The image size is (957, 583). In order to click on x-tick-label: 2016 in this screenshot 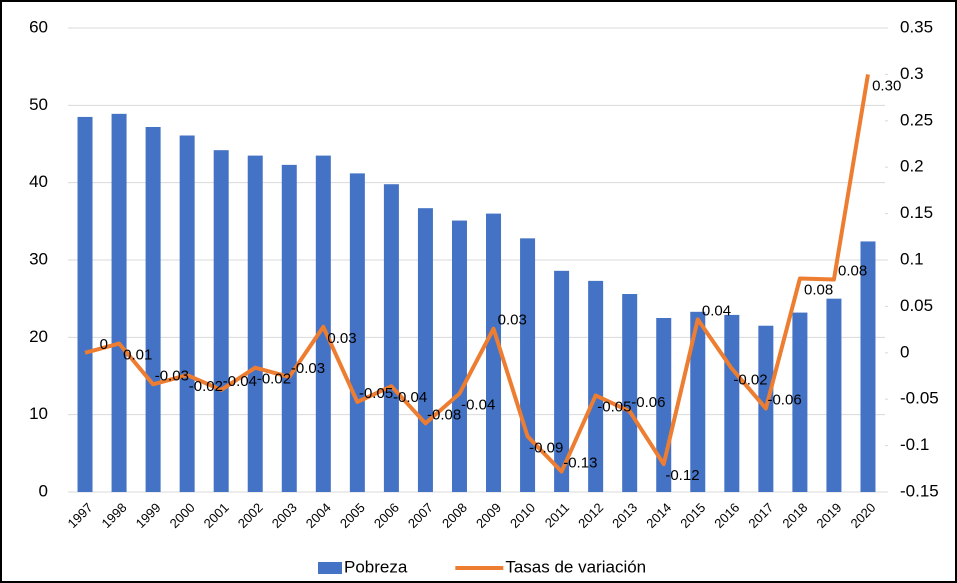, I will do `click(726, 515)`.